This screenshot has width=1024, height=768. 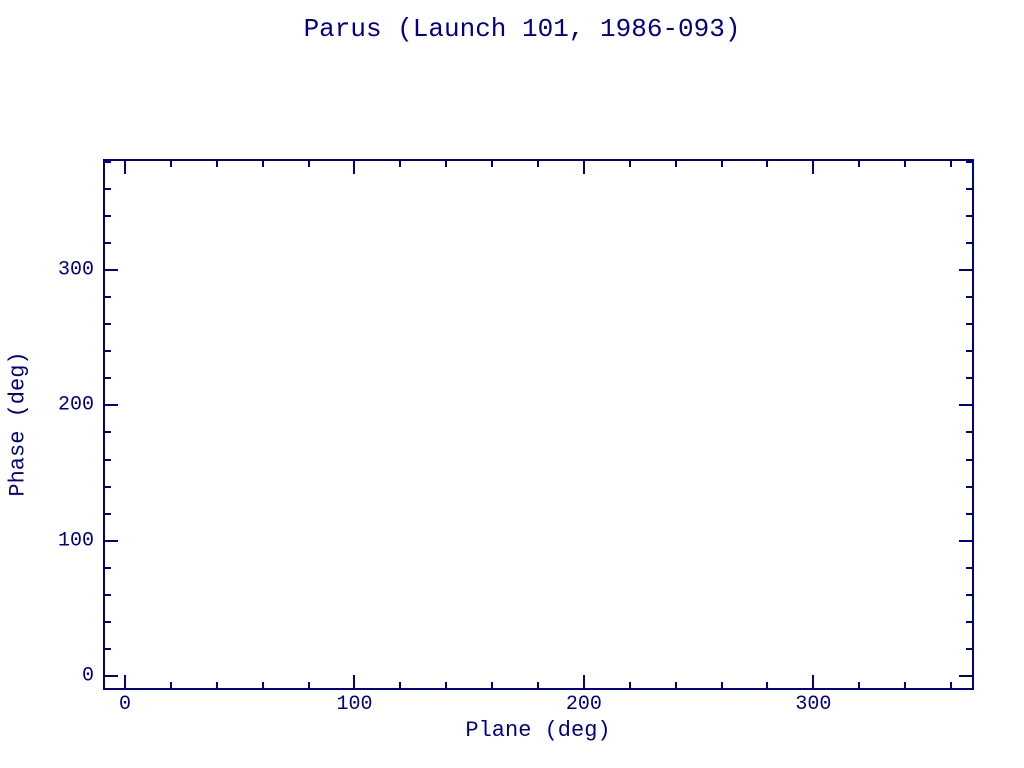 I want to click on y-tick-label: 200, so click(x=75, y=405).